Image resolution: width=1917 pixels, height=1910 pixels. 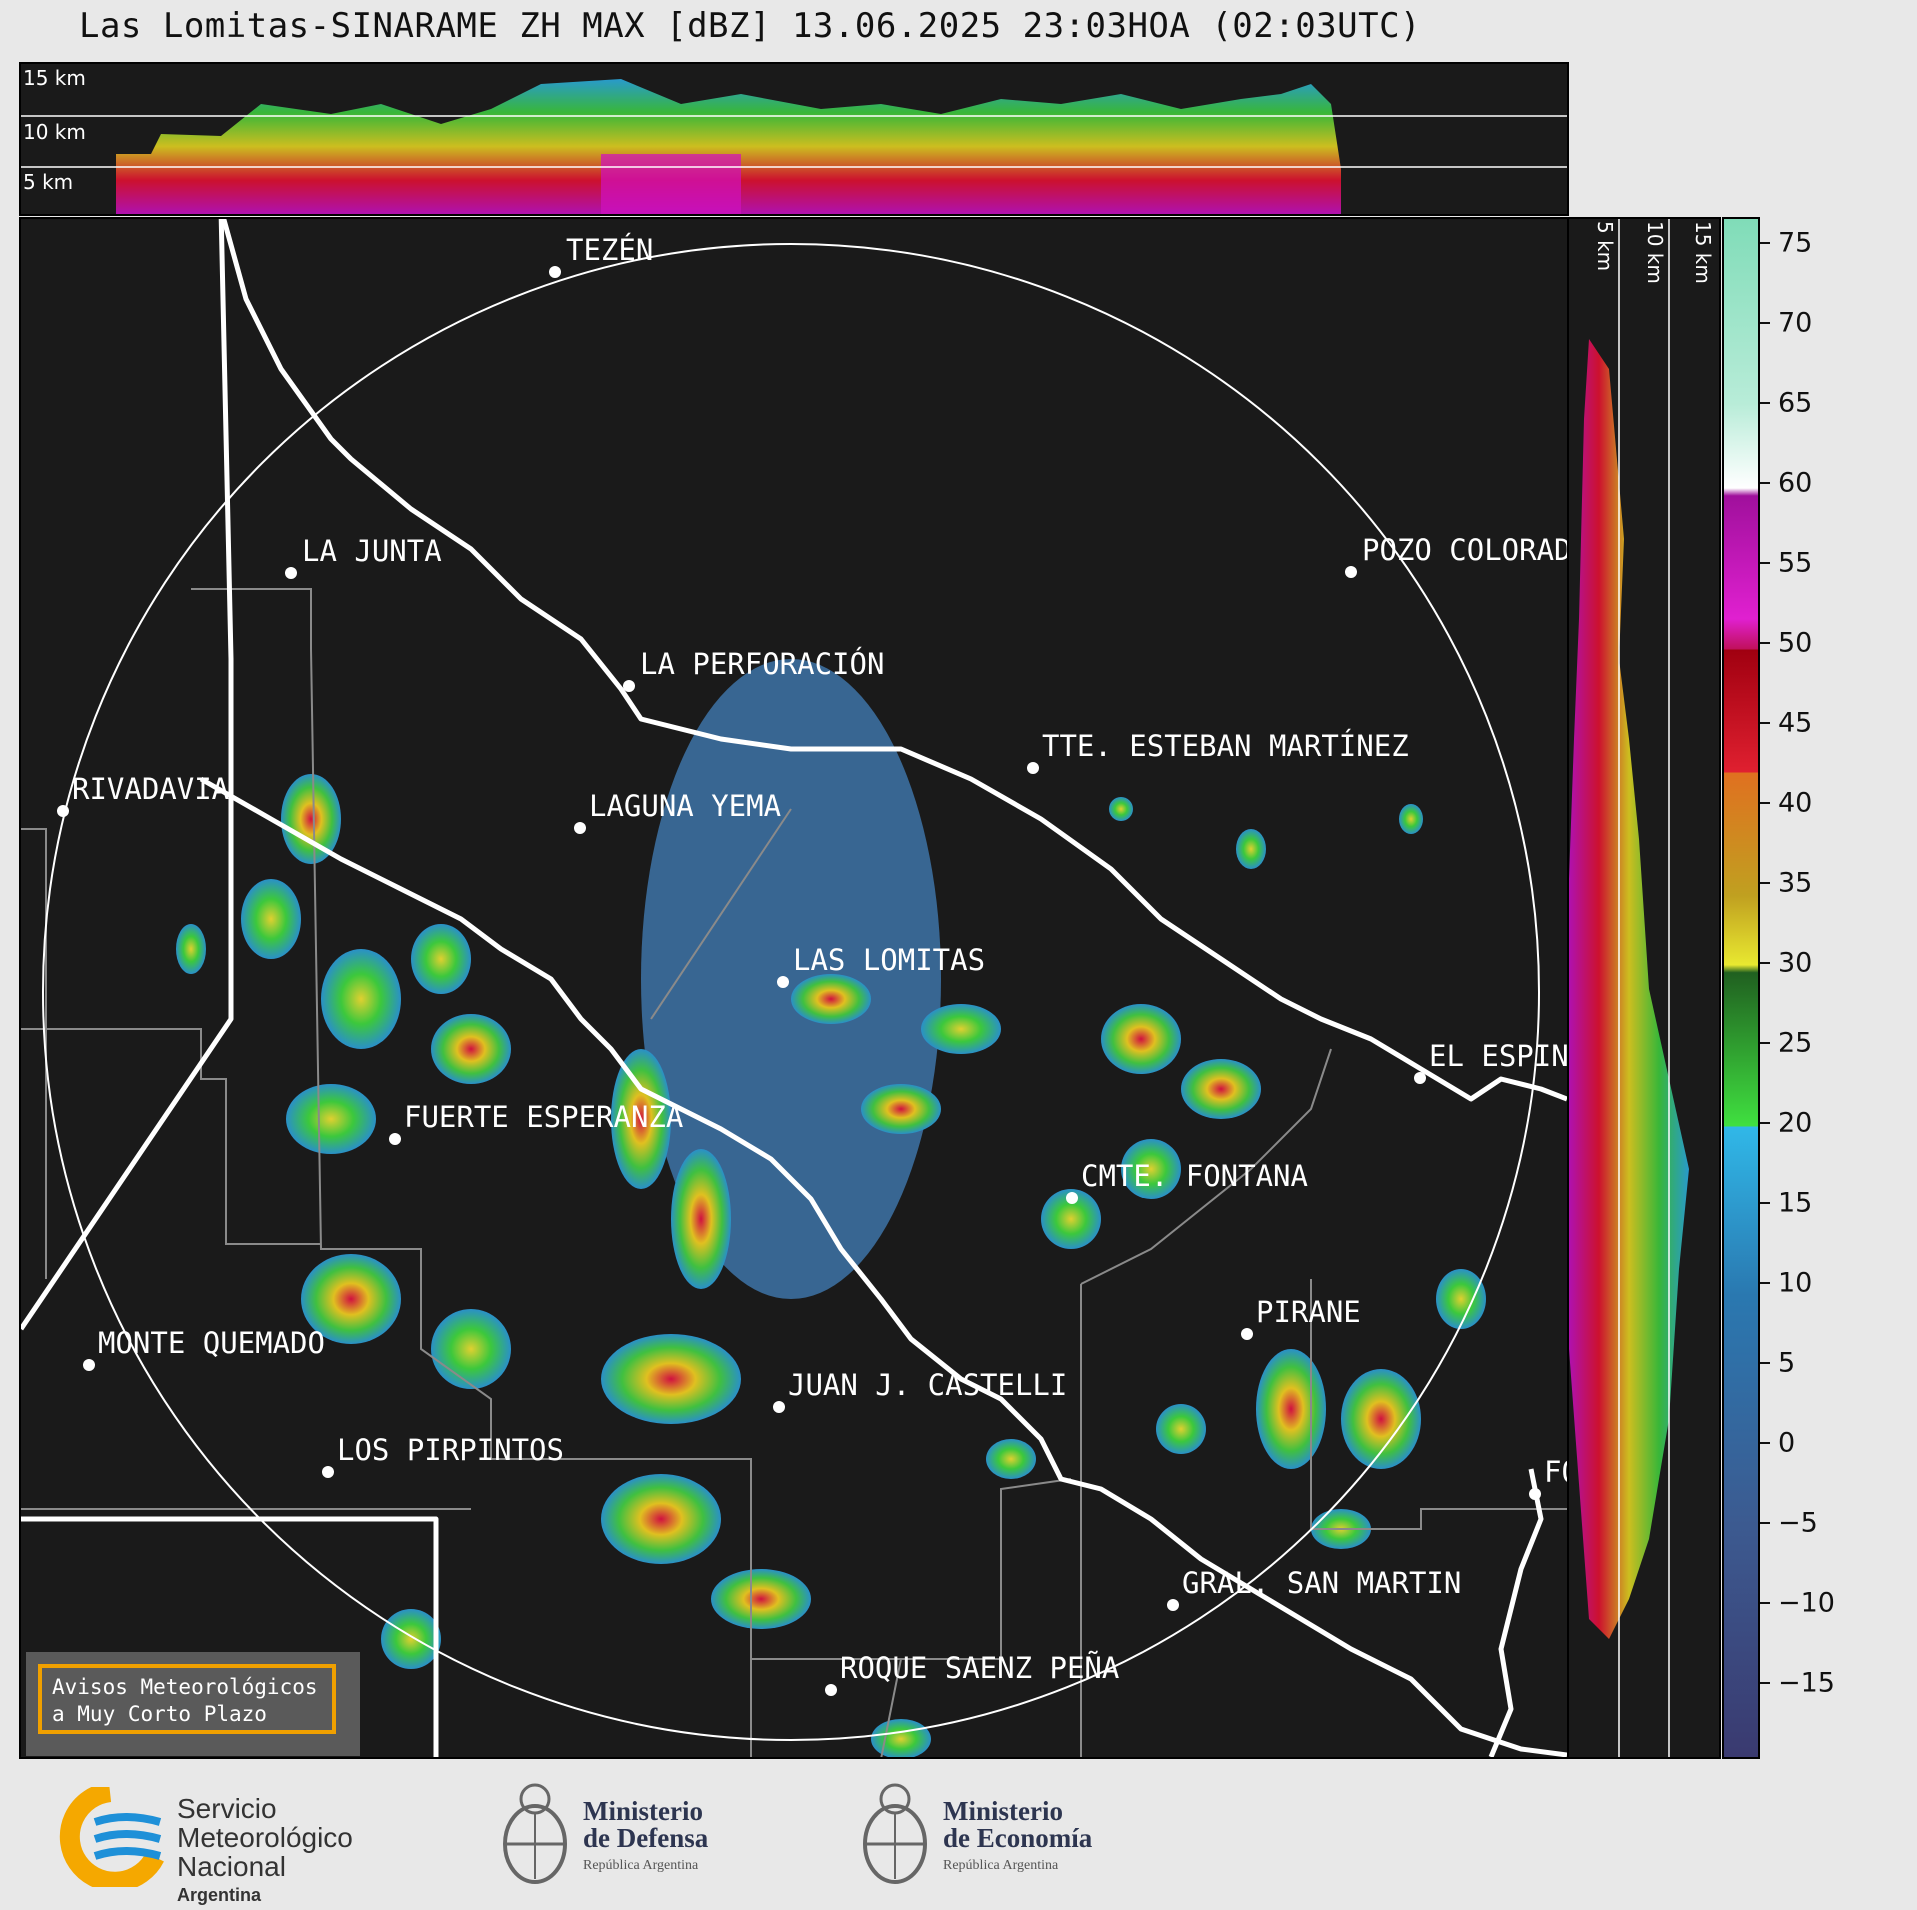 I want to click on city-marker-el-espin, so click(x=1420, y=1078).